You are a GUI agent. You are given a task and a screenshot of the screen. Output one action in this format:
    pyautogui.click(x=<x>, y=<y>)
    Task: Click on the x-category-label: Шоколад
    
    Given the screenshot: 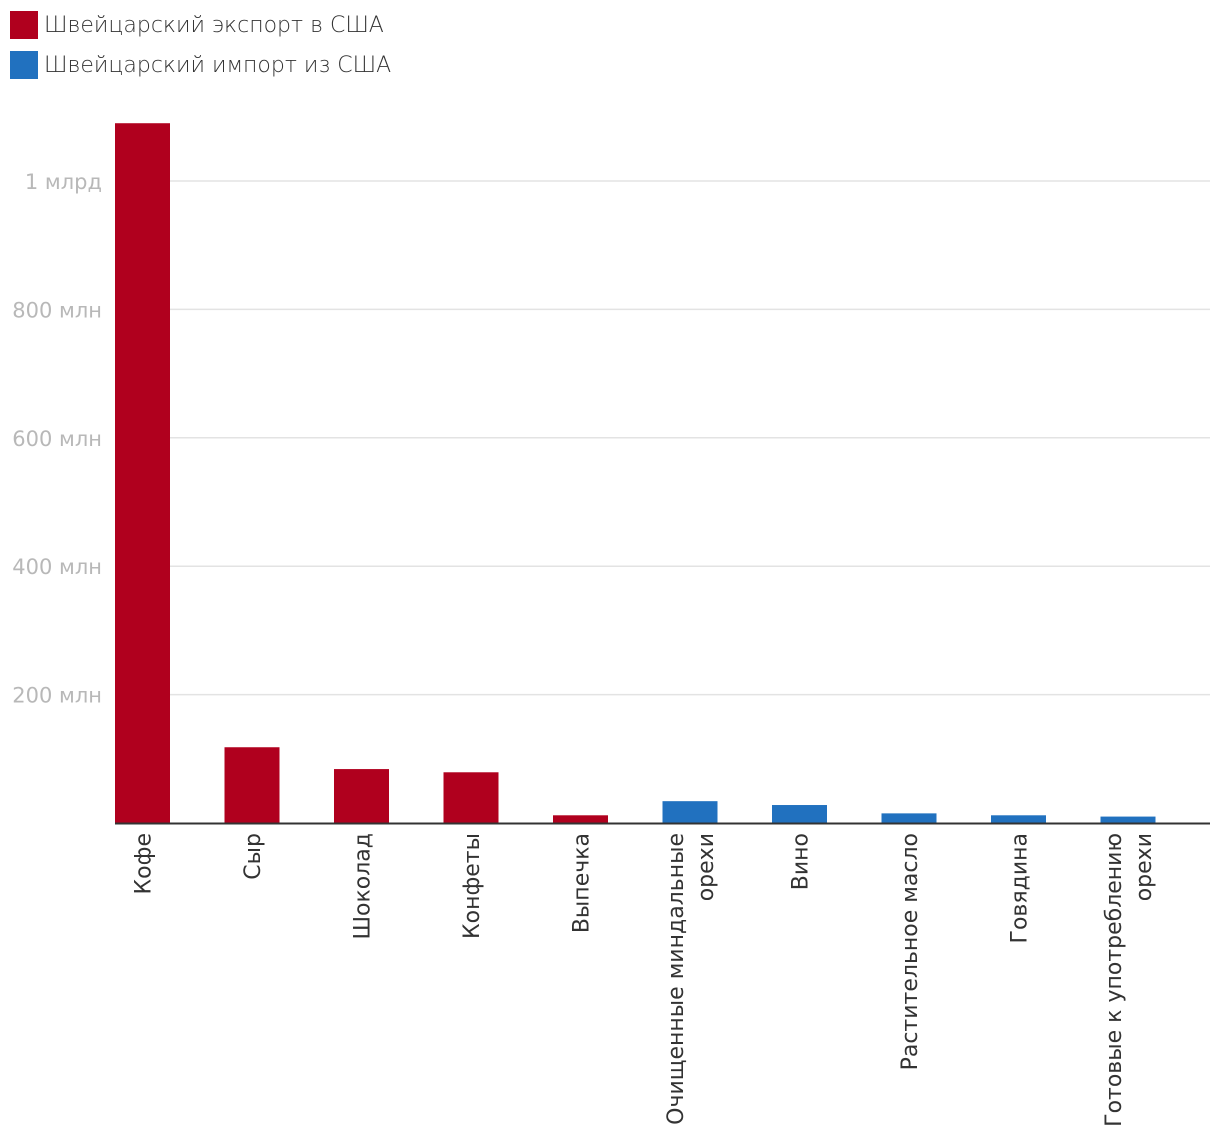 What is the action you would take?
    pyautogui.click(x=363, y=886)
    